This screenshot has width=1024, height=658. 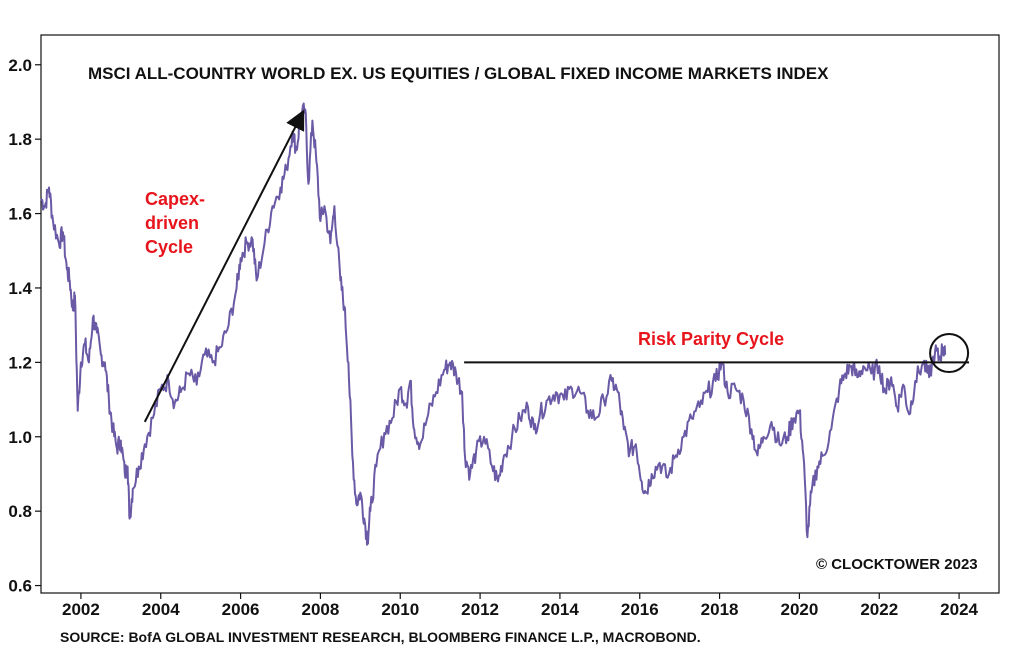 I want to click on current-level-circle, so click(x=949, y=353).